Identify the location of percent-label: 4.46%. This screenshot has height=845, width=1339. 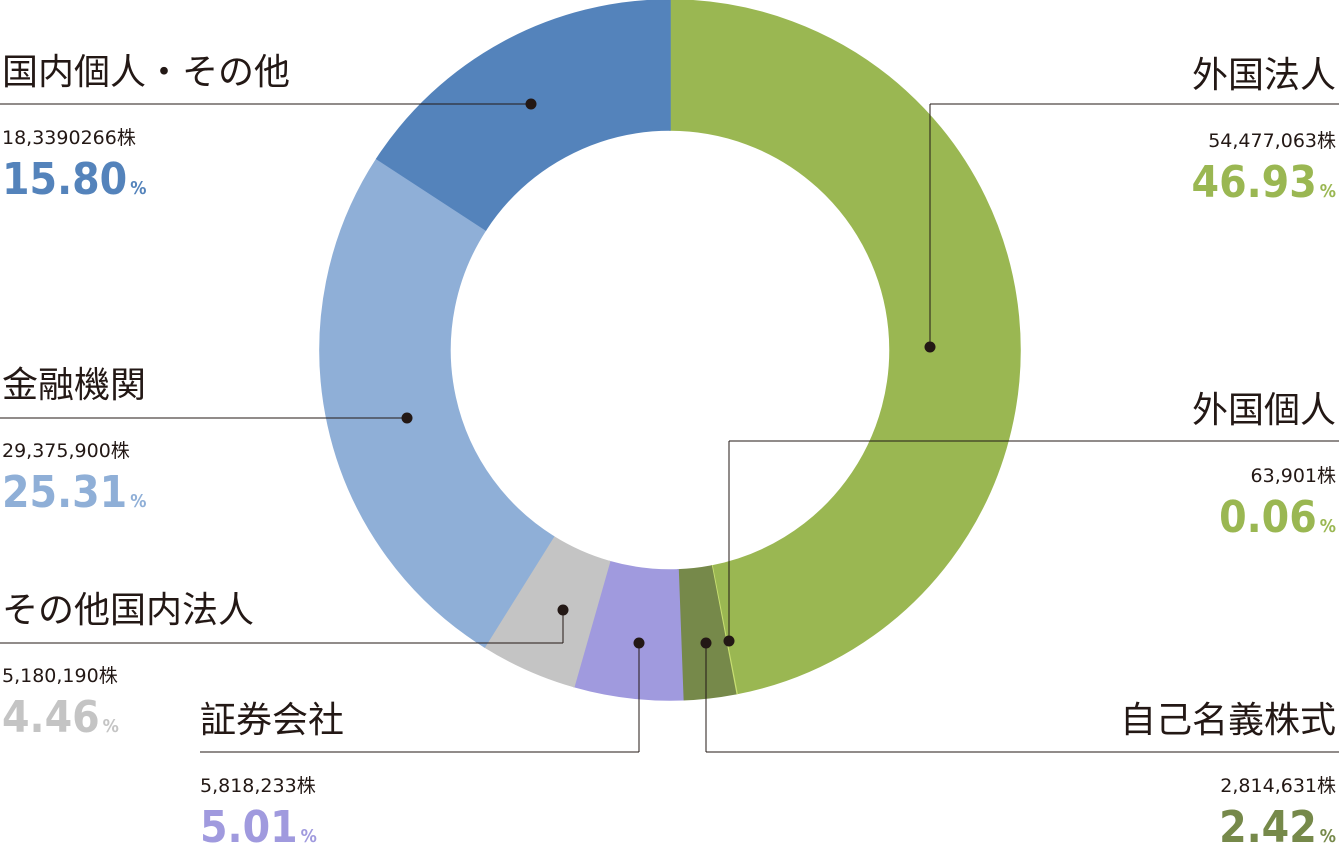
(60, 717).